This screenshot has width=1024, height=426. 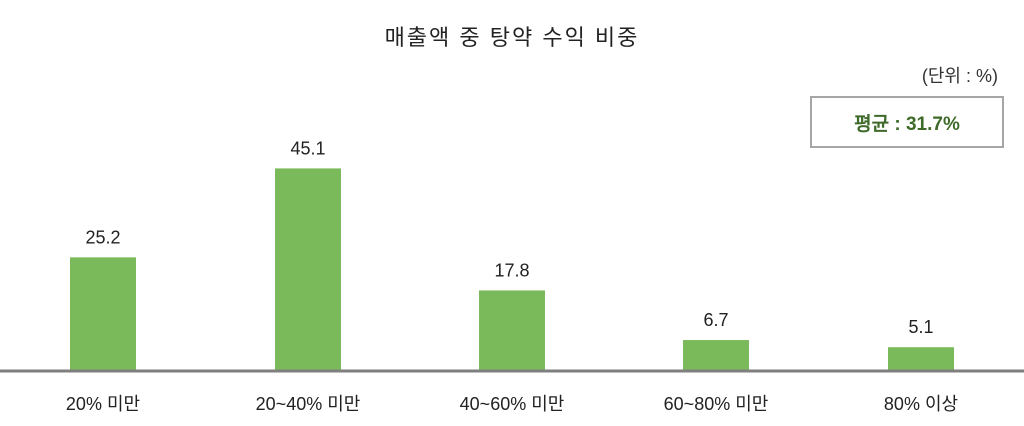 What do you see at coordinates (959, 76) in the screenshot?
I see `unit-label: (단위 : %)` at bounding box center [959, 76].